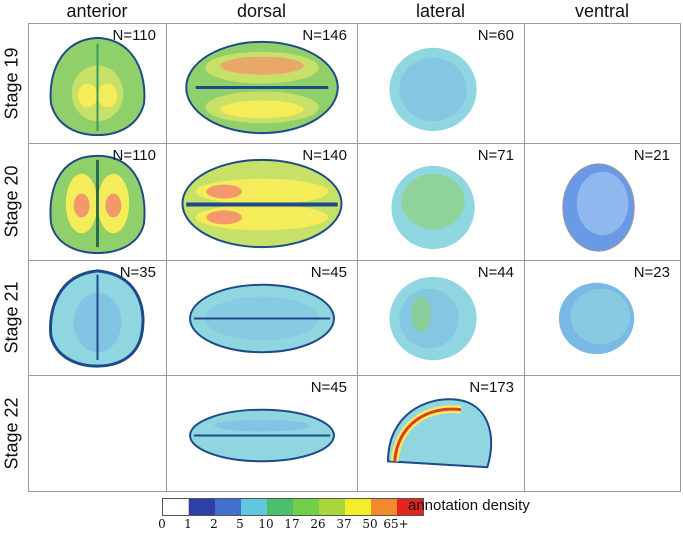 This screenshot has height=533, width=683. I want to click on cell-stage-19-dorsal: N=146, so click(262, 83).